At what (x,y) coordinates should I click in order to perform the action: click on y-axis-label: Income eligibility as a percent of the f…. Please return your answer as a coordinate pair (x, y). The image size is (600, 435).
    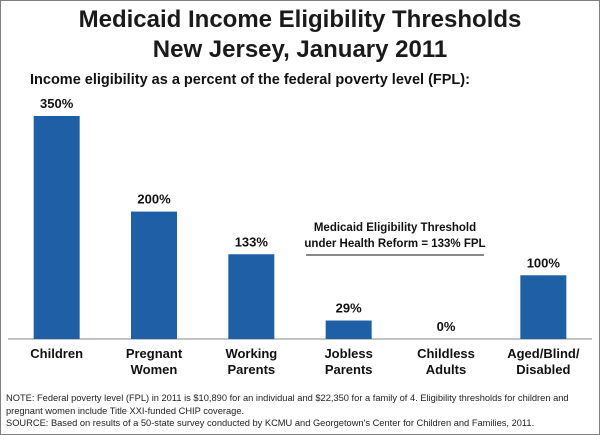
    Looking at the image, I should click on (250, 80).